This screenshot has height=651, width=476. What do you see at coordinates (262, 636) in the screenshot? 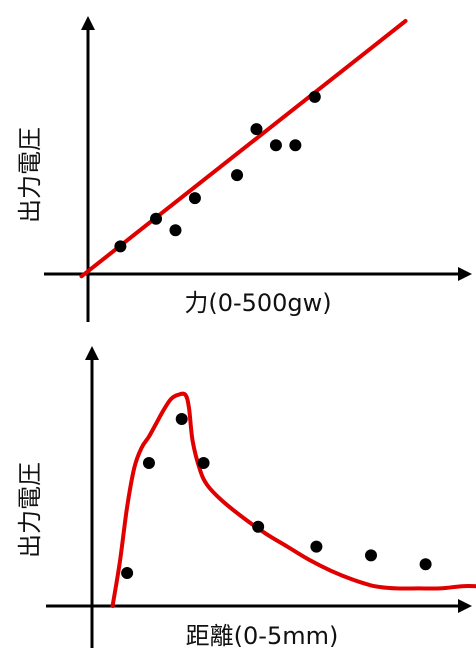
I see `x-axis-label: 距離(0-5mm)` at bounding box center [262, 636].